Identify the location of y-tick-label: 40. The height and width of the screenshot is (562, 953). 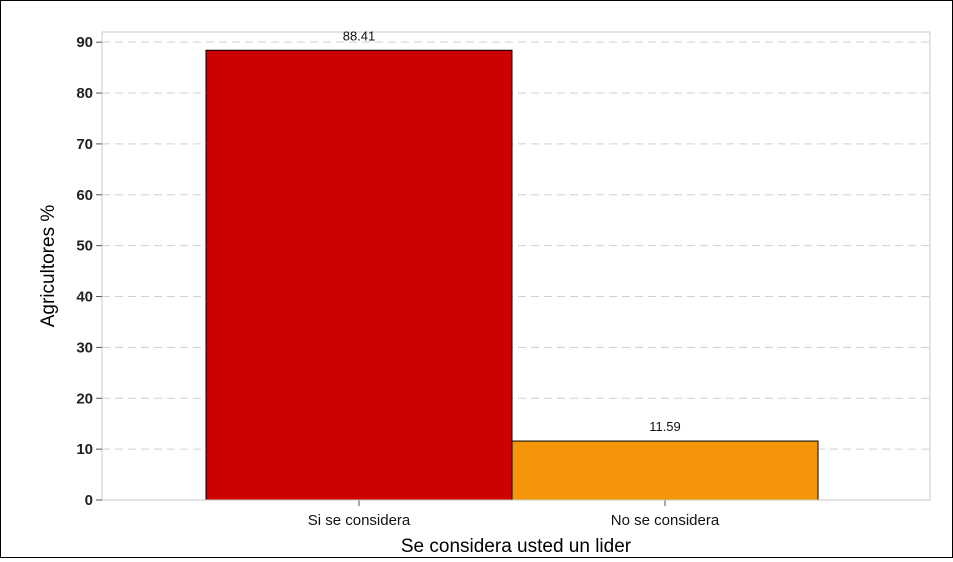
(84, 297).